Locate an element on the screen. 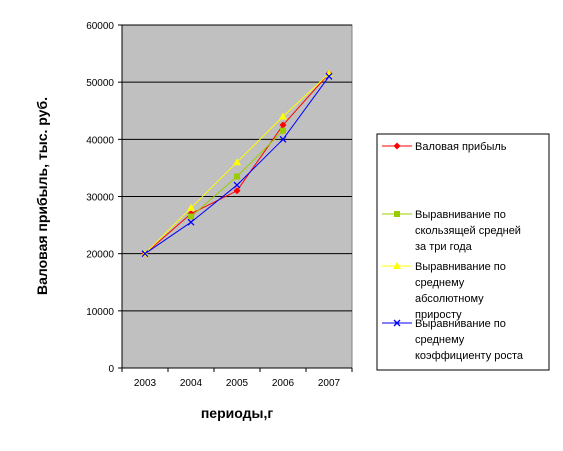  y-axis-title: Валовая прибыль, тыс. руб. is located at coordinates (42, 196).